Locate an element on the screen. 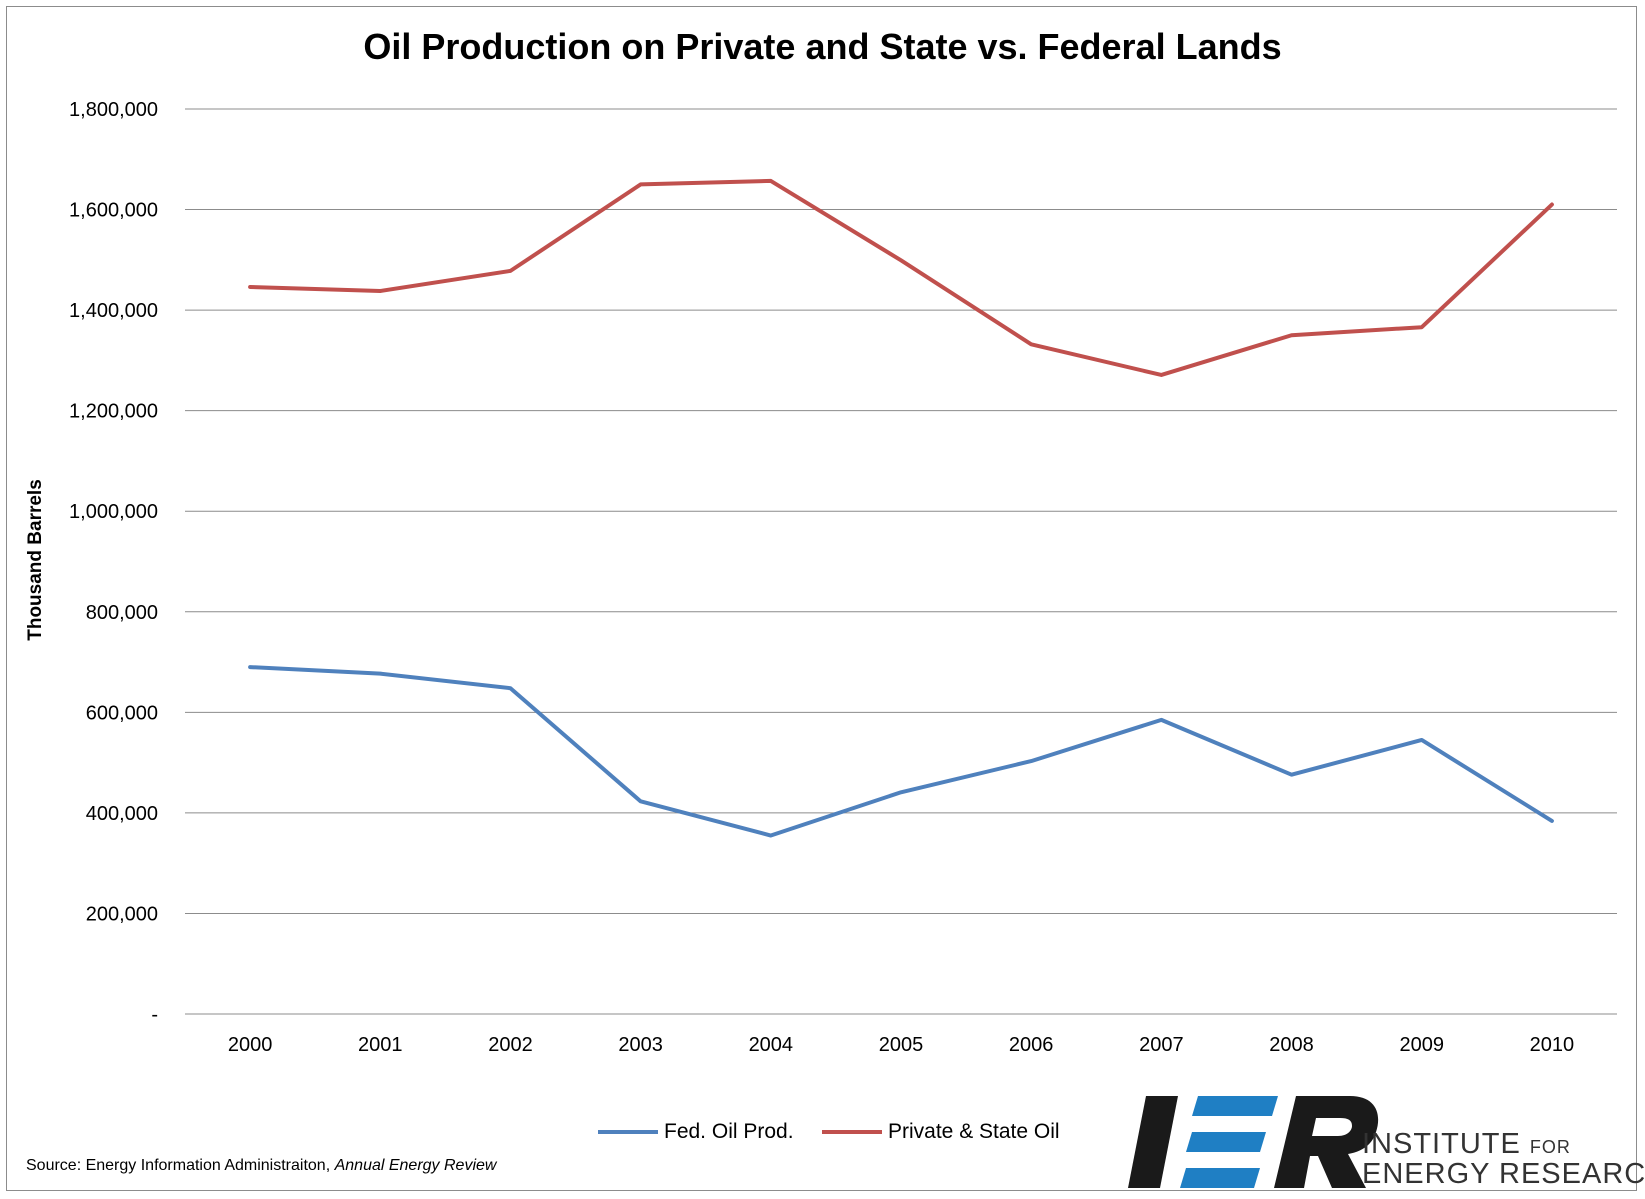 The width and height of the screenshot is (1645, 1199). y-tick-label: 200,000 is located at coordinates (122, 914).